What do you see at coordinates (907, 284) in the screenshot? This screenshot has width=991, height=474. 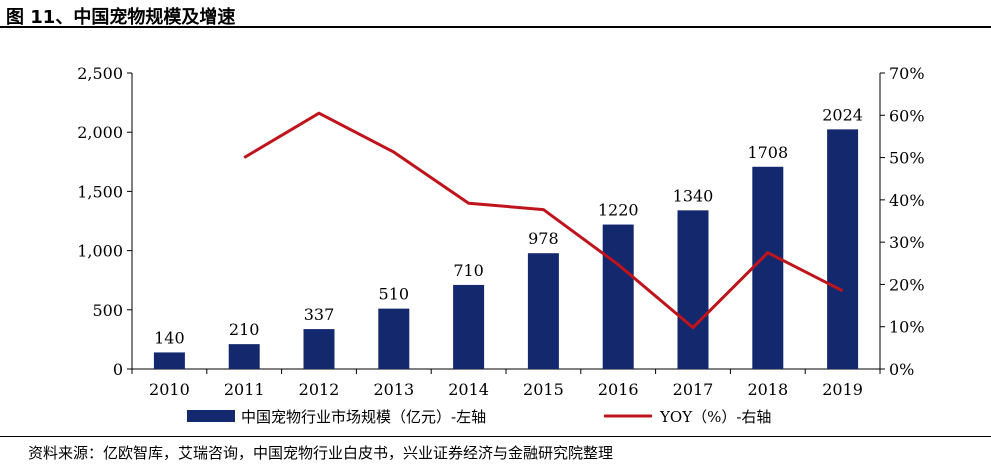 I see `right-tick-label: 20%` at bounding box center [907, 284].